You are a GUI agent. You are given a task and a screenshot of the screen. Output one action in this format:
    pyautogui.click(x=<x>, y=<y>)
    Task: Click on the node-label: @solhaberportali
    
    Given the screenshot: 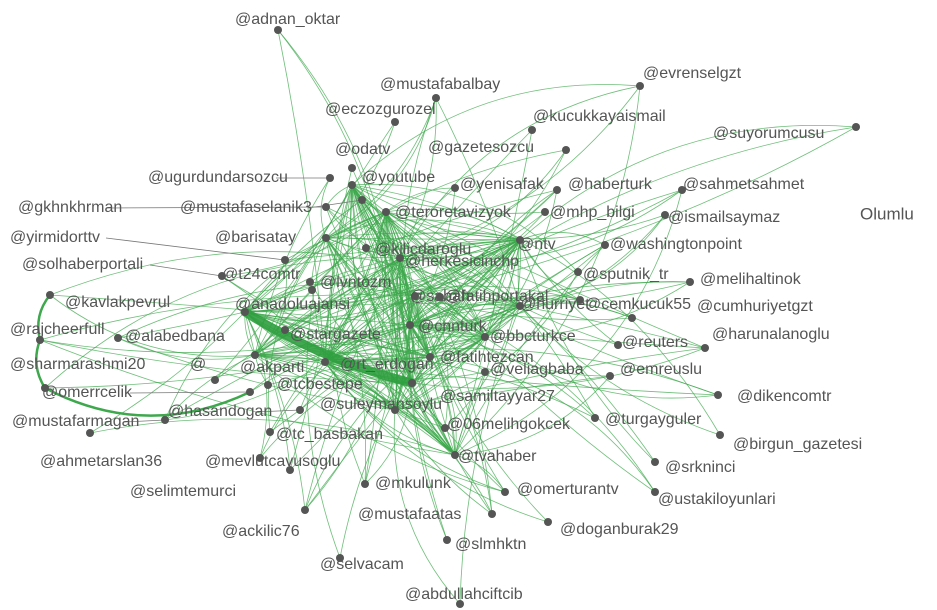 What is the action you would take?
    pyautogui.click(x=82, y=264)
    